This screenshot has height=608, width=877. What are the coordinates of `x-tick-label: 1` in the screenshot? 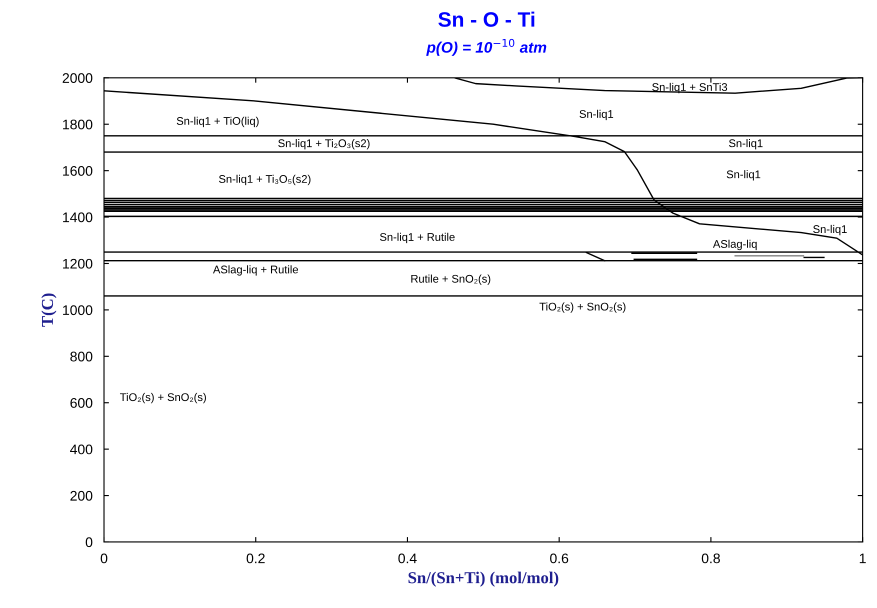 It's located at (863, 559).